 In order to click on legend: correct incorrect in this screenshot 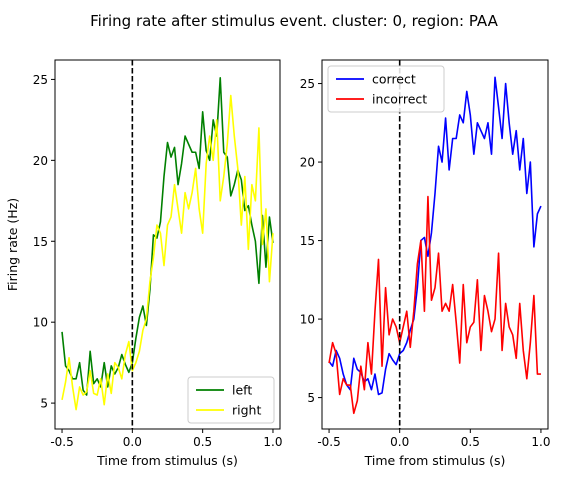, I will do `click(386, 89)`.